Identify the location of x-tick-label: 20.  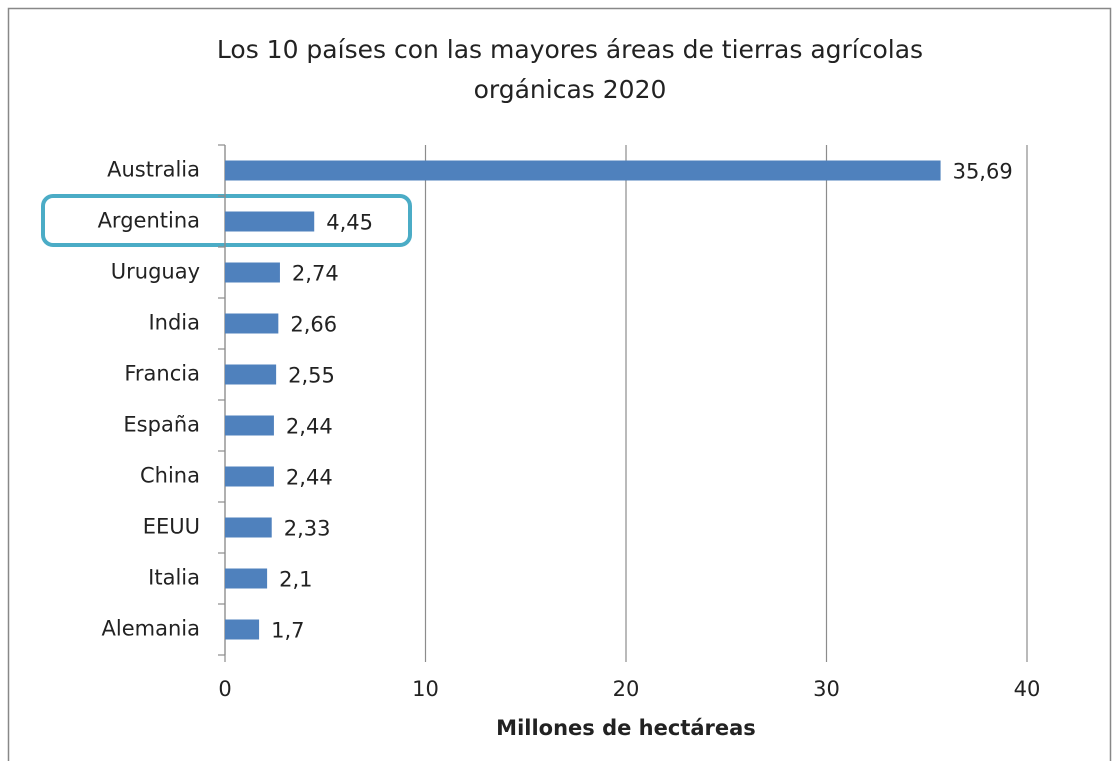
(626, 689).